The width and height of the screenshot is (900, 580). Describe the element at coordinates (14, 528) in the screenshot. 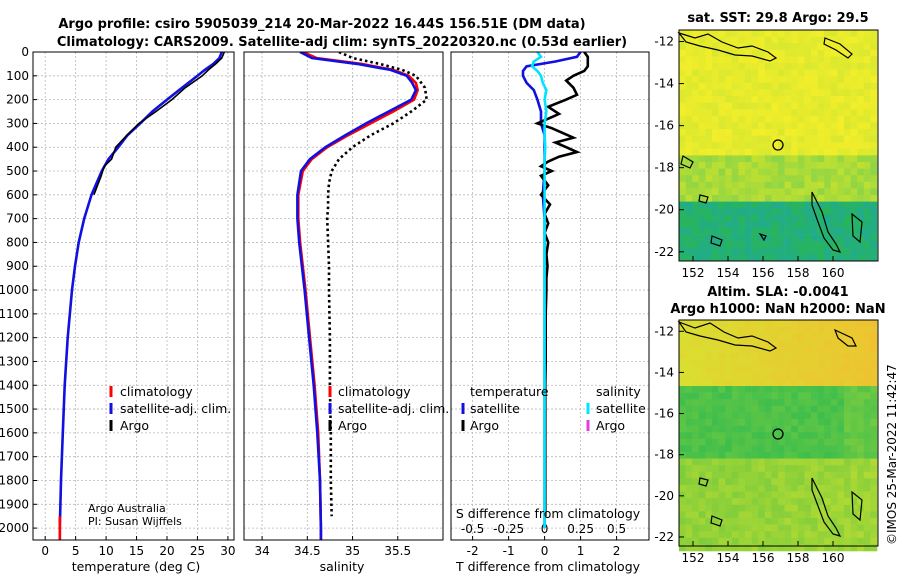

I see `depth-tick-label: 2000` at that location.